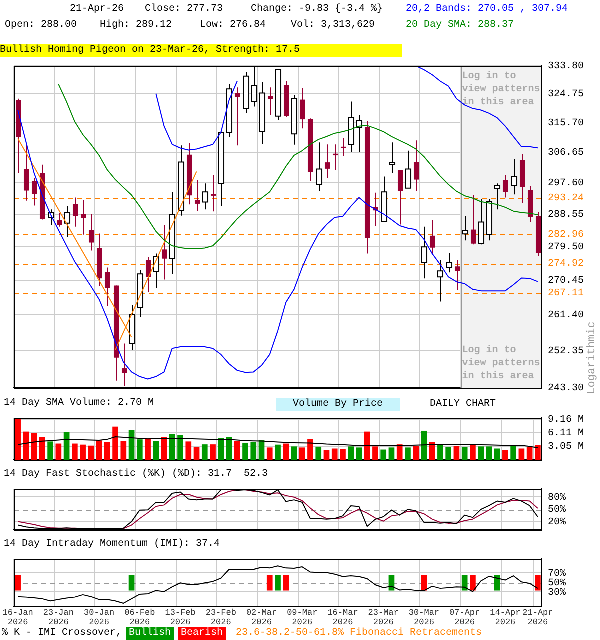 The width and height of the screenshot is (600, 640). I want to click on y-tick-label: 9.16 M, so click(566, 420).